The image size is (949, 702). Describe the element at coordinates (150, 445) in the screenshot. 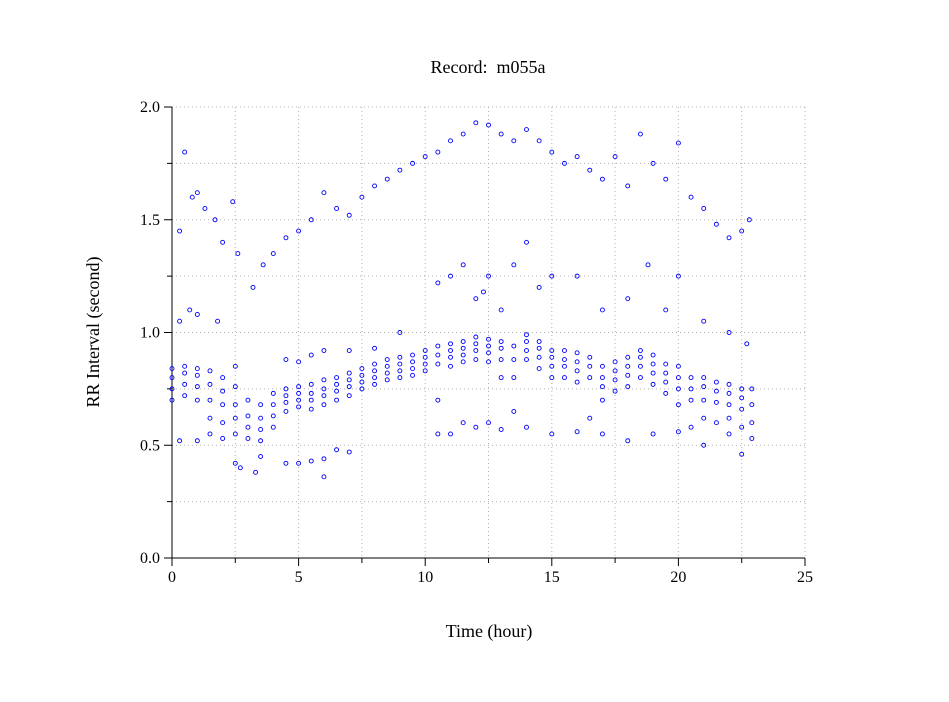

I see `y-tick-label: 0.5` at that location.